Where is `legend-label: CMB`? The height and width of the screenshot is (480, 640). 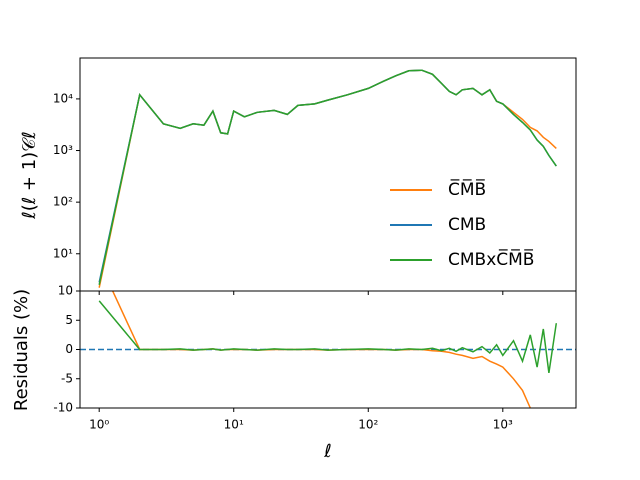
legend-label: CMB is located at coordinates (467, 225).